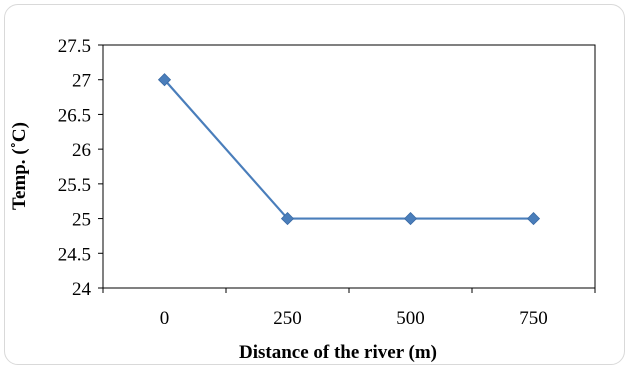  I want to click on y-tick-label: 27, so click(81, 81).